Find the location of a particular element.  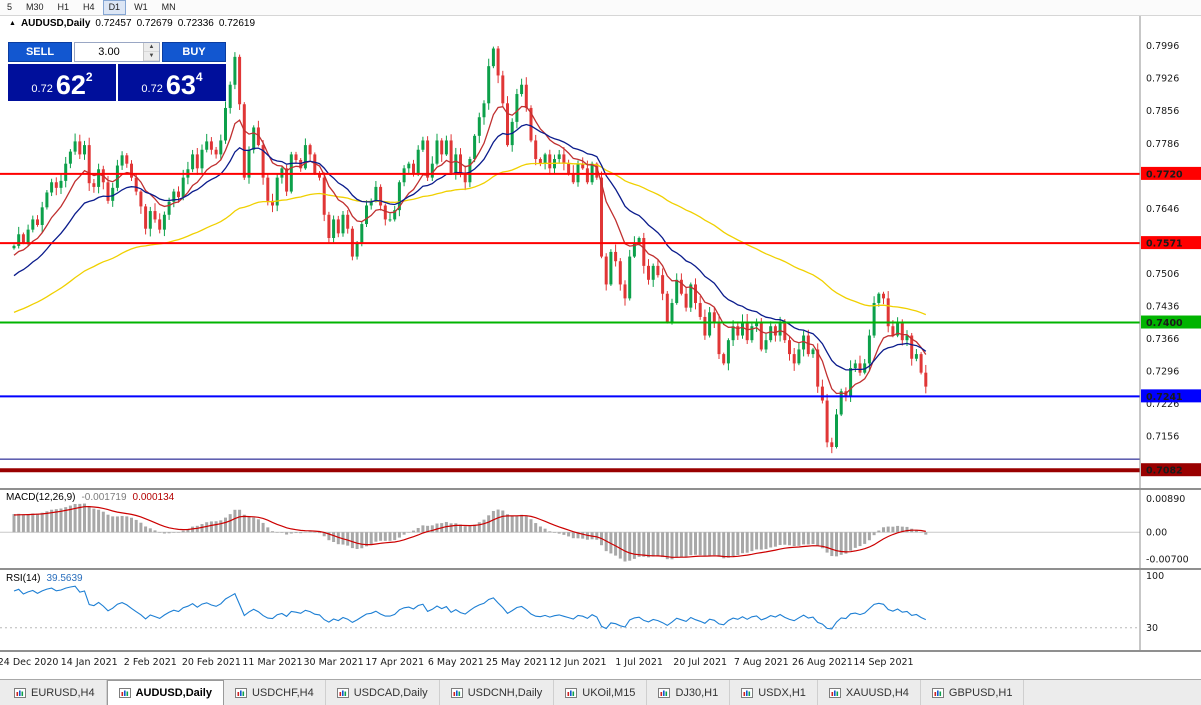

chart-tab-usdcnh: USDCNH,Daily is located at coordinates (497, 692).